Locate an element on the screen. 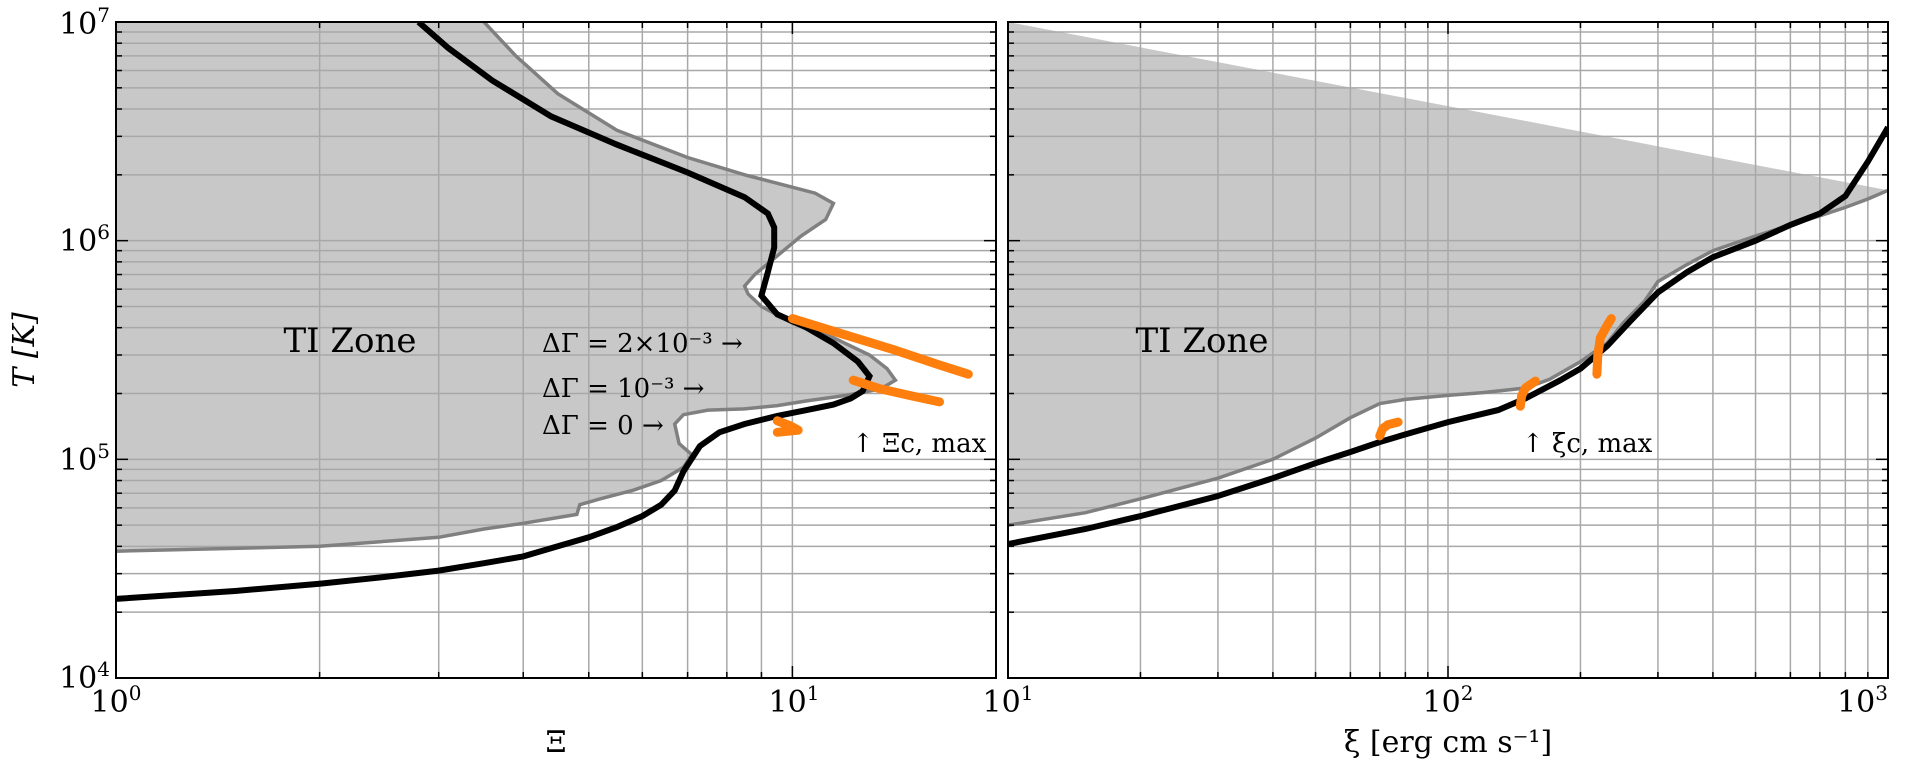 The width and height of the screenshot is (1920, 768). right-xlabel: ξ [erg cm s⁻¹] is located at coordinates (1448, 742).